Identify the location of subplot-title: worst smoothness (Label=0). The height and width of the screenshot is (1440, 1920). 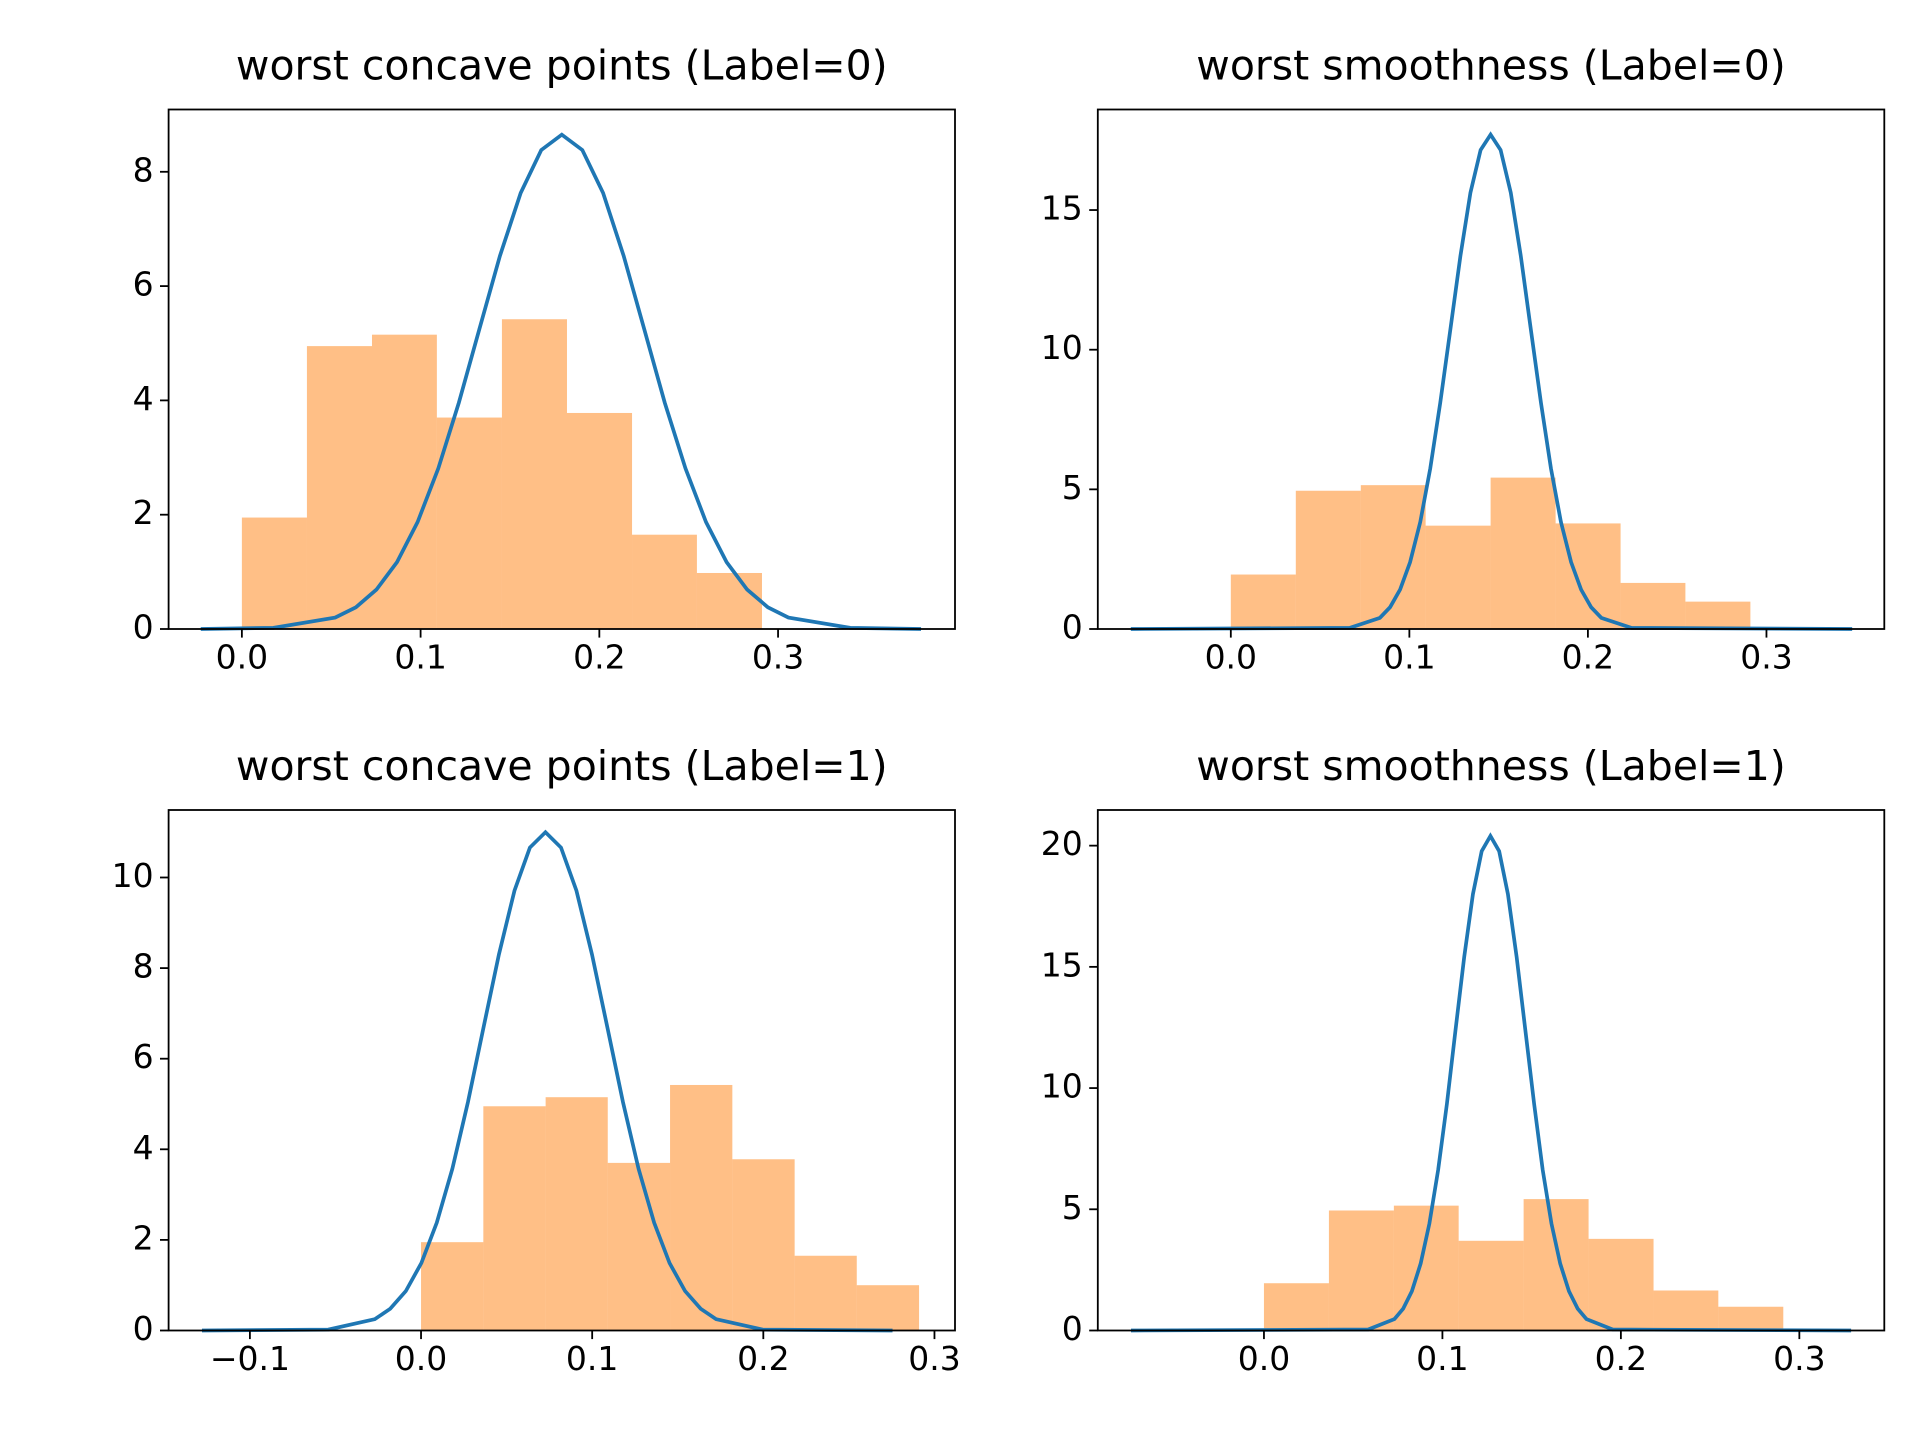
(1490, 66).